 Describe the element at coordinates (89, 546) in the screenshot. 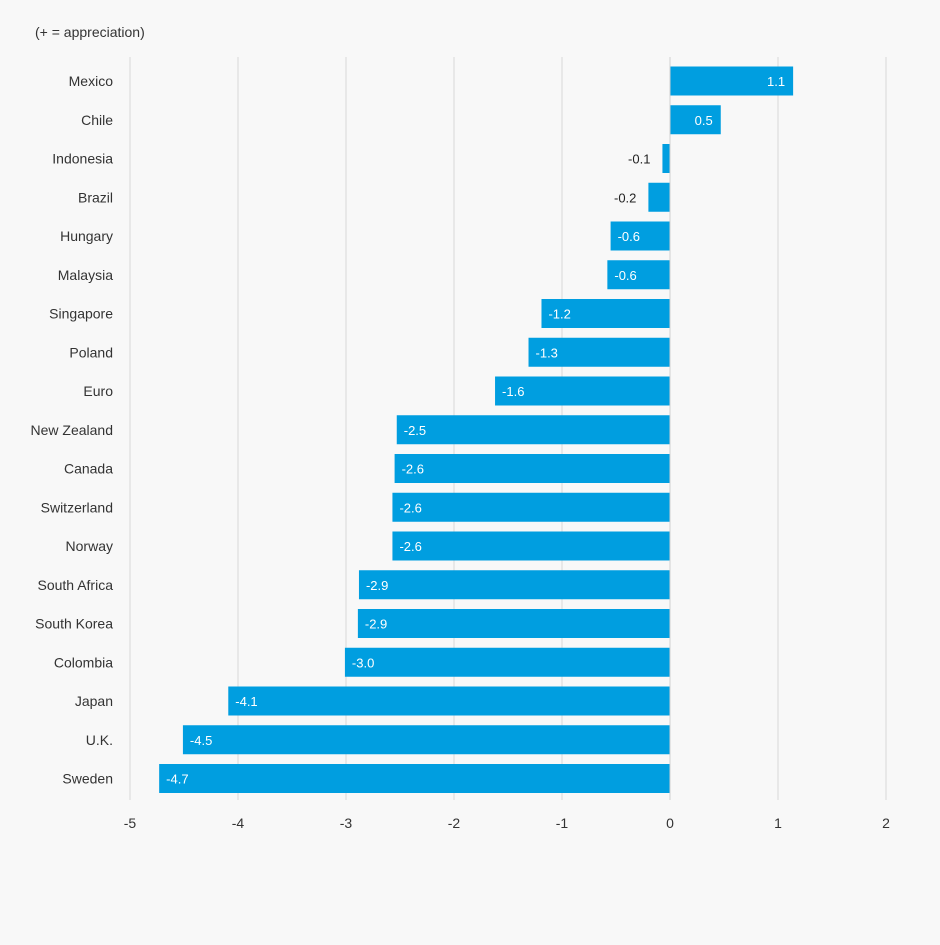

I see `category-label: Norway` at that location.